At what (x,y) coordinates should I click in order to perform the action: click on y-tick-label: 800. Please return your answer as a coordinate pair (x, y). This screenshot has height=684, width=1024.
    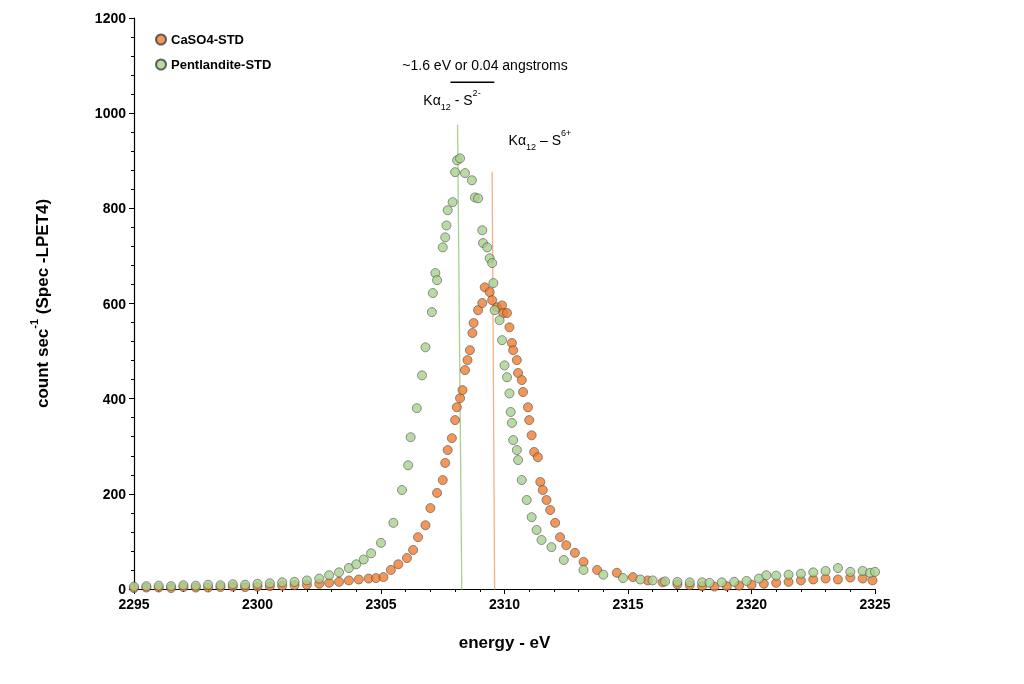
    Looking at the image, I should click on (114, 208).